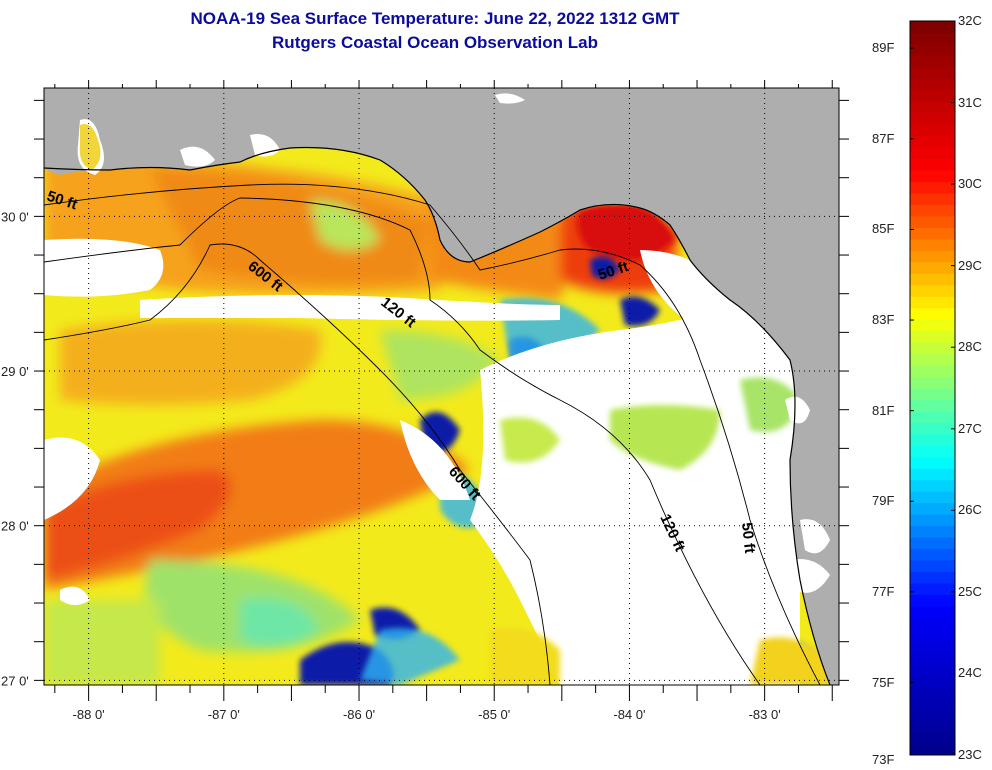  I want to click on warm-patch, so click(626, 232).